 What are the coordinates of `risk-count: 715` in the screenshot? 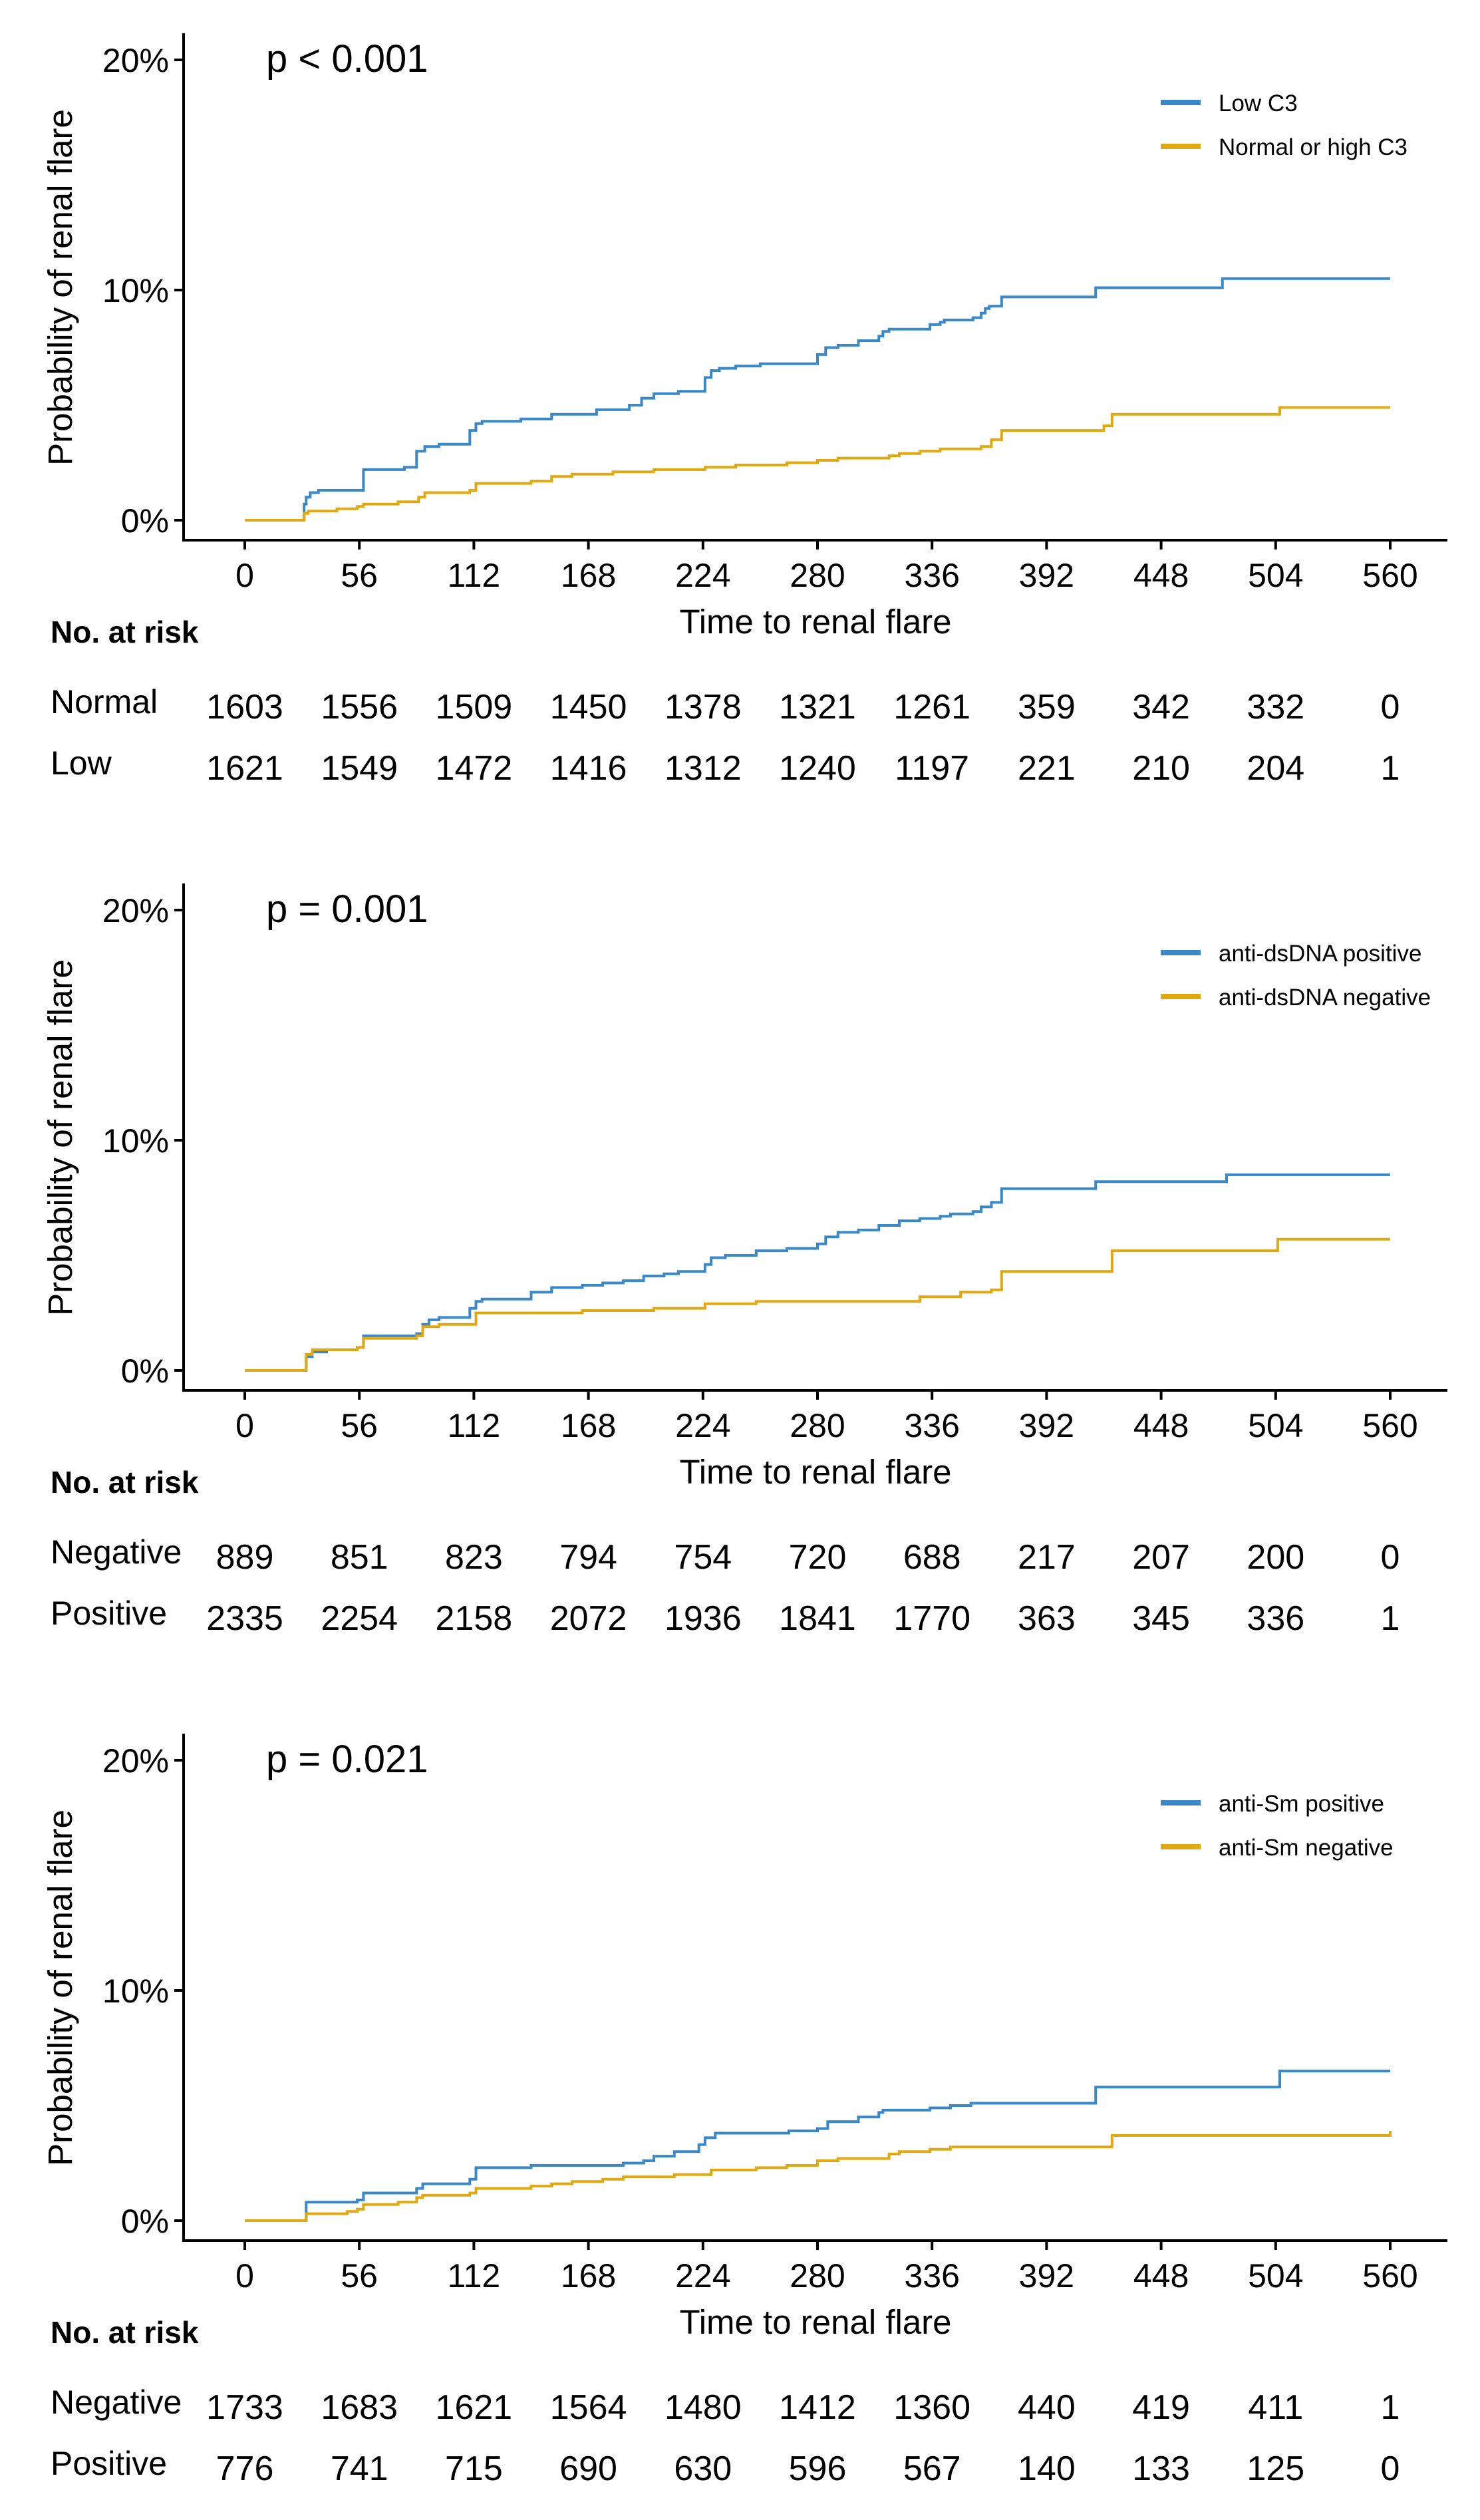 It's located at (474, 2469).